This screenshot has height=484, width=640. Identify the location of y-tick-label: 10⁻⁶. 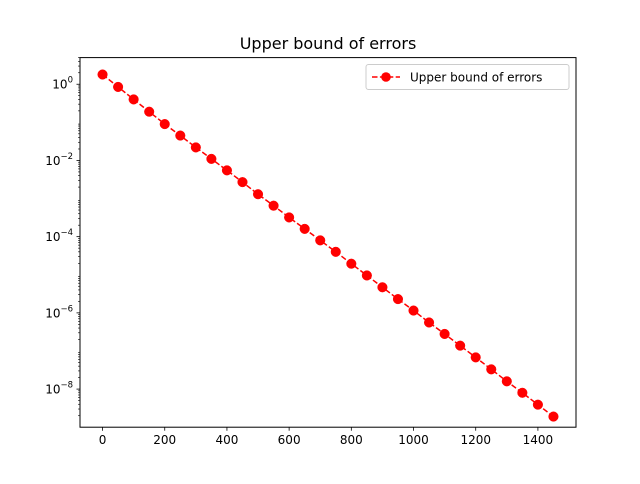
(59, 312).